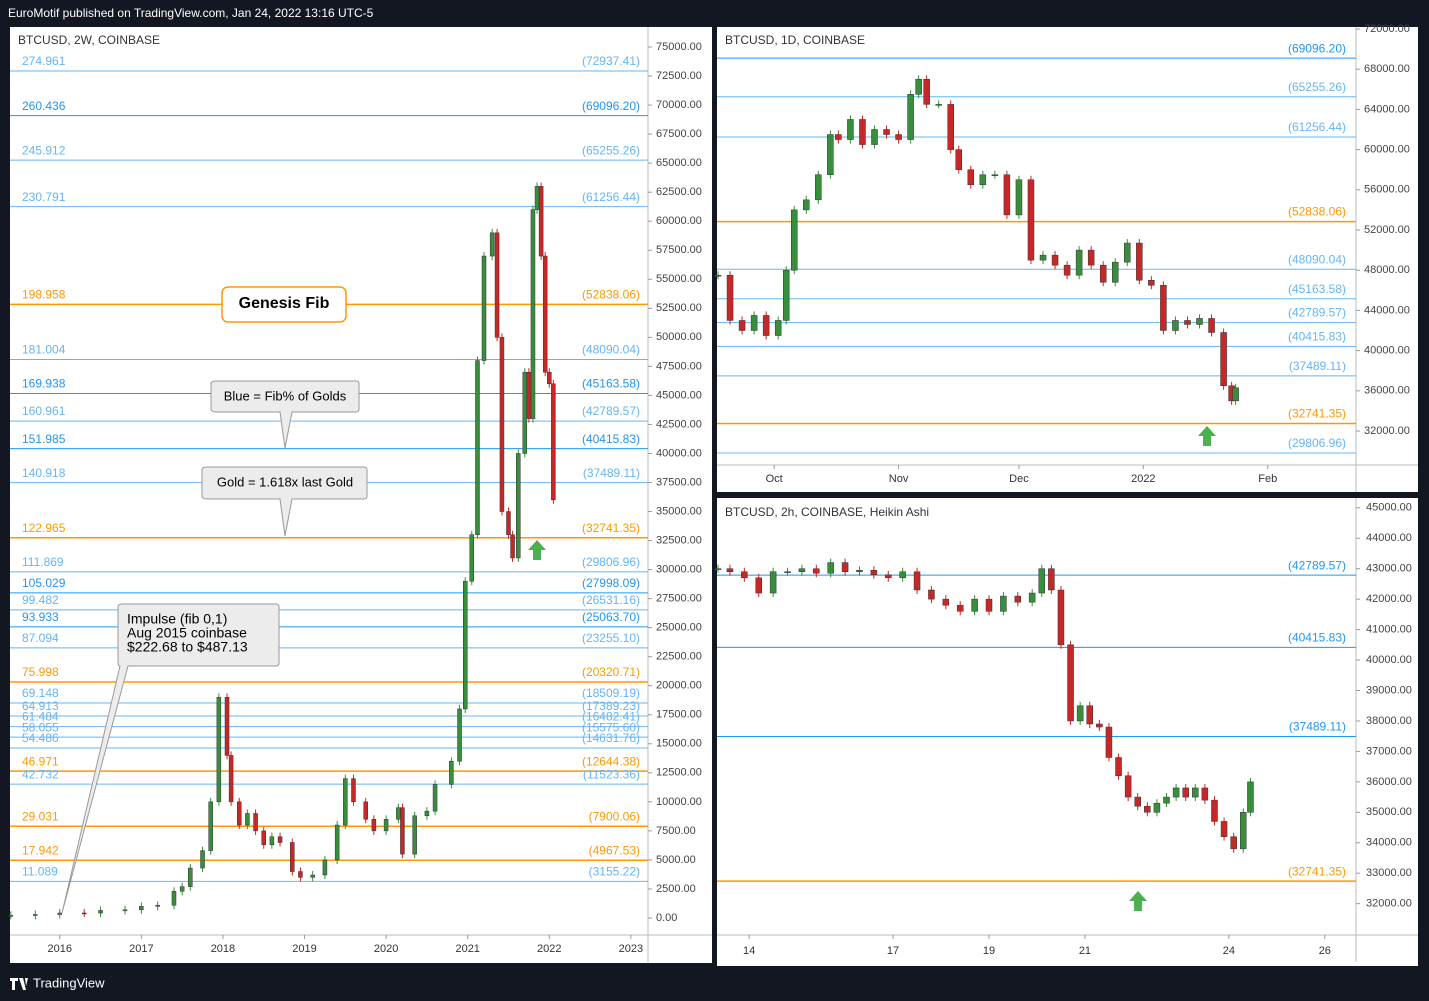 Image resolution: width=1429 pixels, height=1001 pixels. Describe the element at coordinates (679, 134) in the screenshot. I see `y-tick-label: 67500.00` at that location.